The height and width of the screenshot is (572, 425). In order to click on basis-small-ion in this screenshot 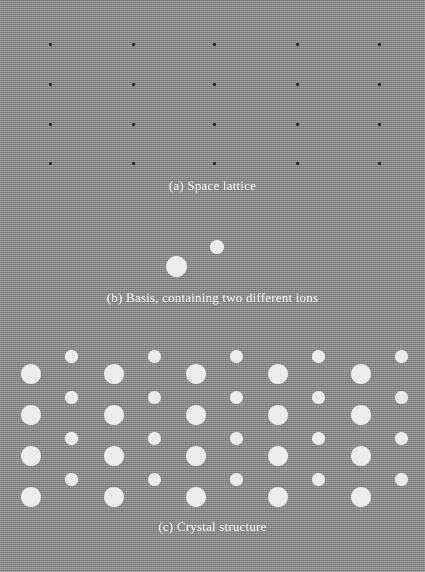, I will do `click(217, 247)`.